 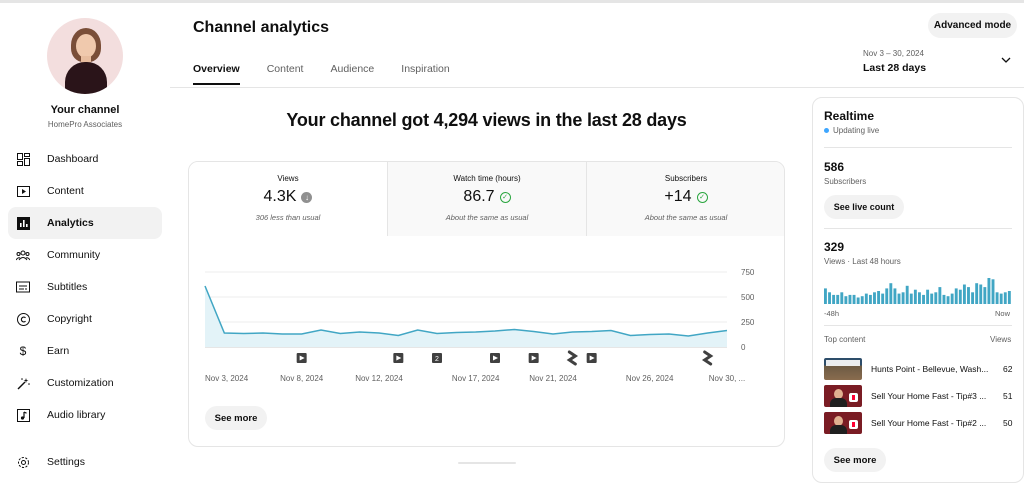 I want to click on scroll-indicator, so click(x=487, y=463).